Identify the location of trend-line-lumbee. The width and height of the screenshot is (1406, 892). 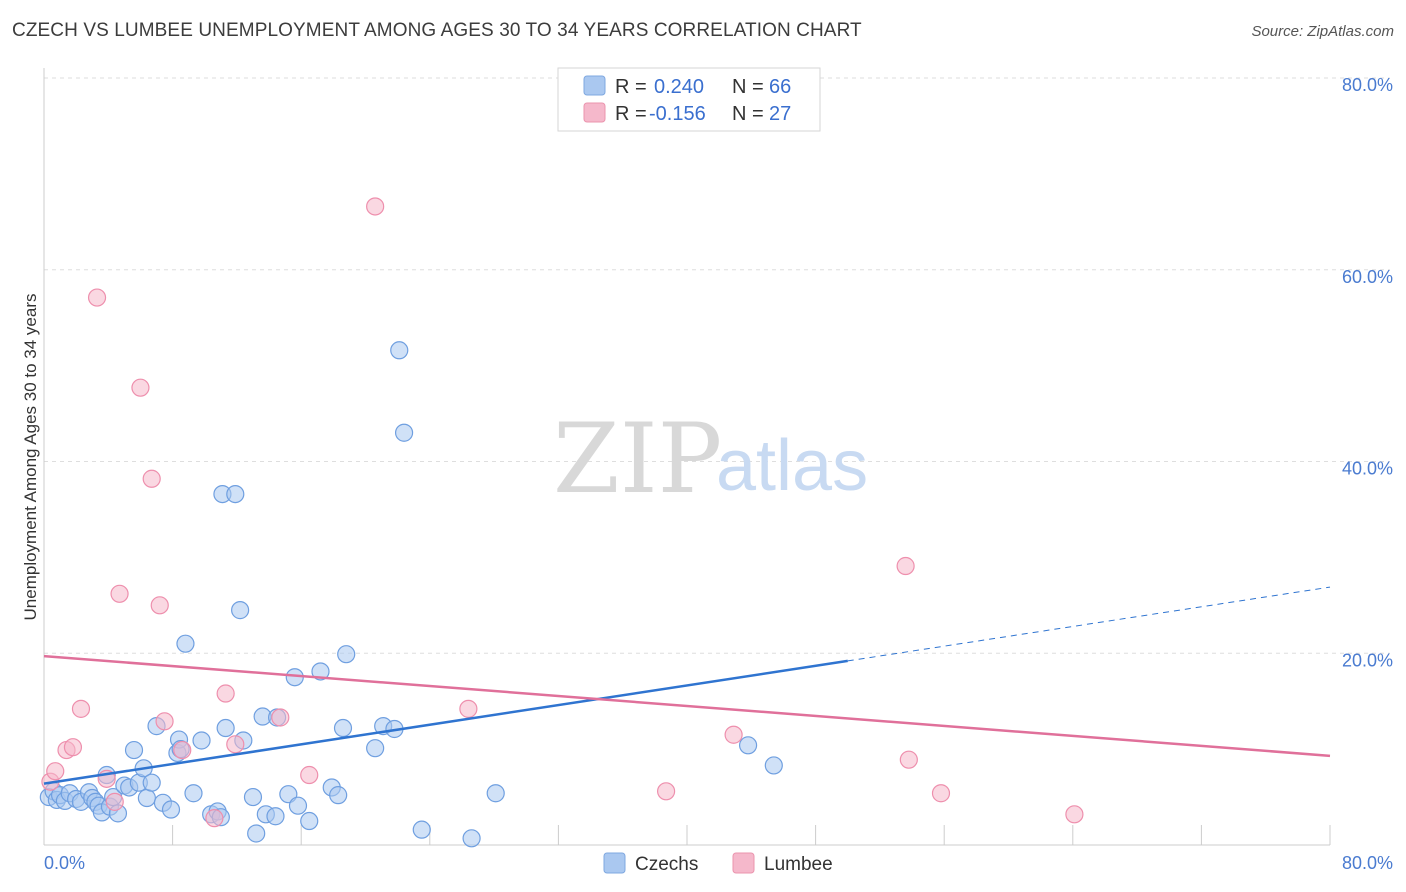
(687, 706).